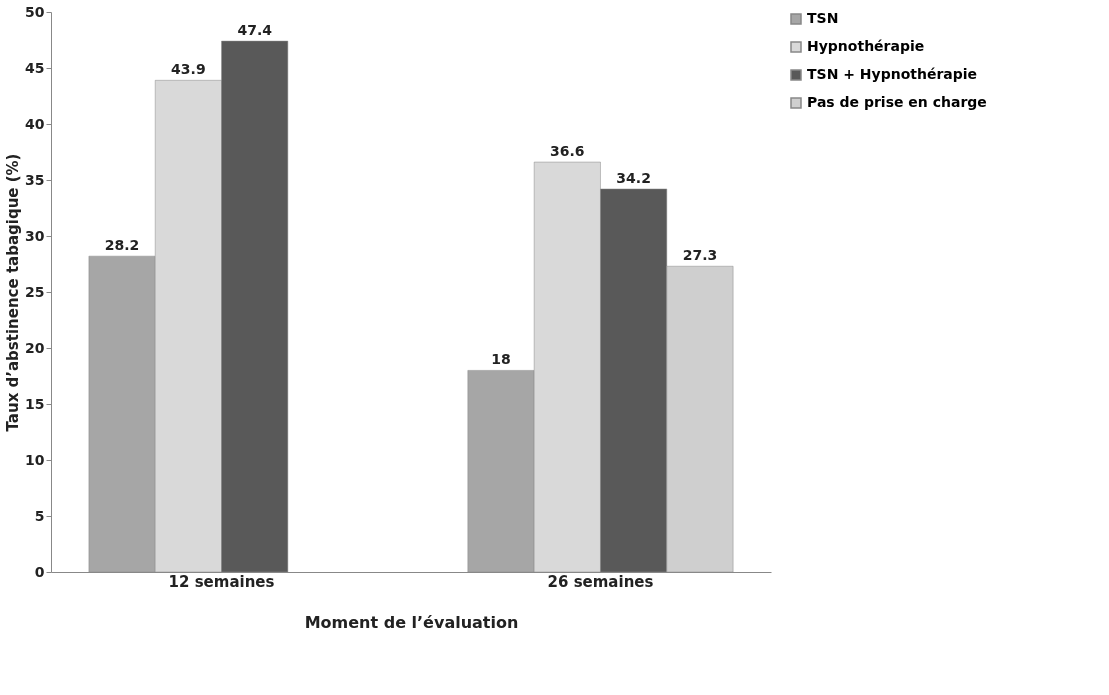  I want to click on y-tick-label: 45, so click(35, 67).